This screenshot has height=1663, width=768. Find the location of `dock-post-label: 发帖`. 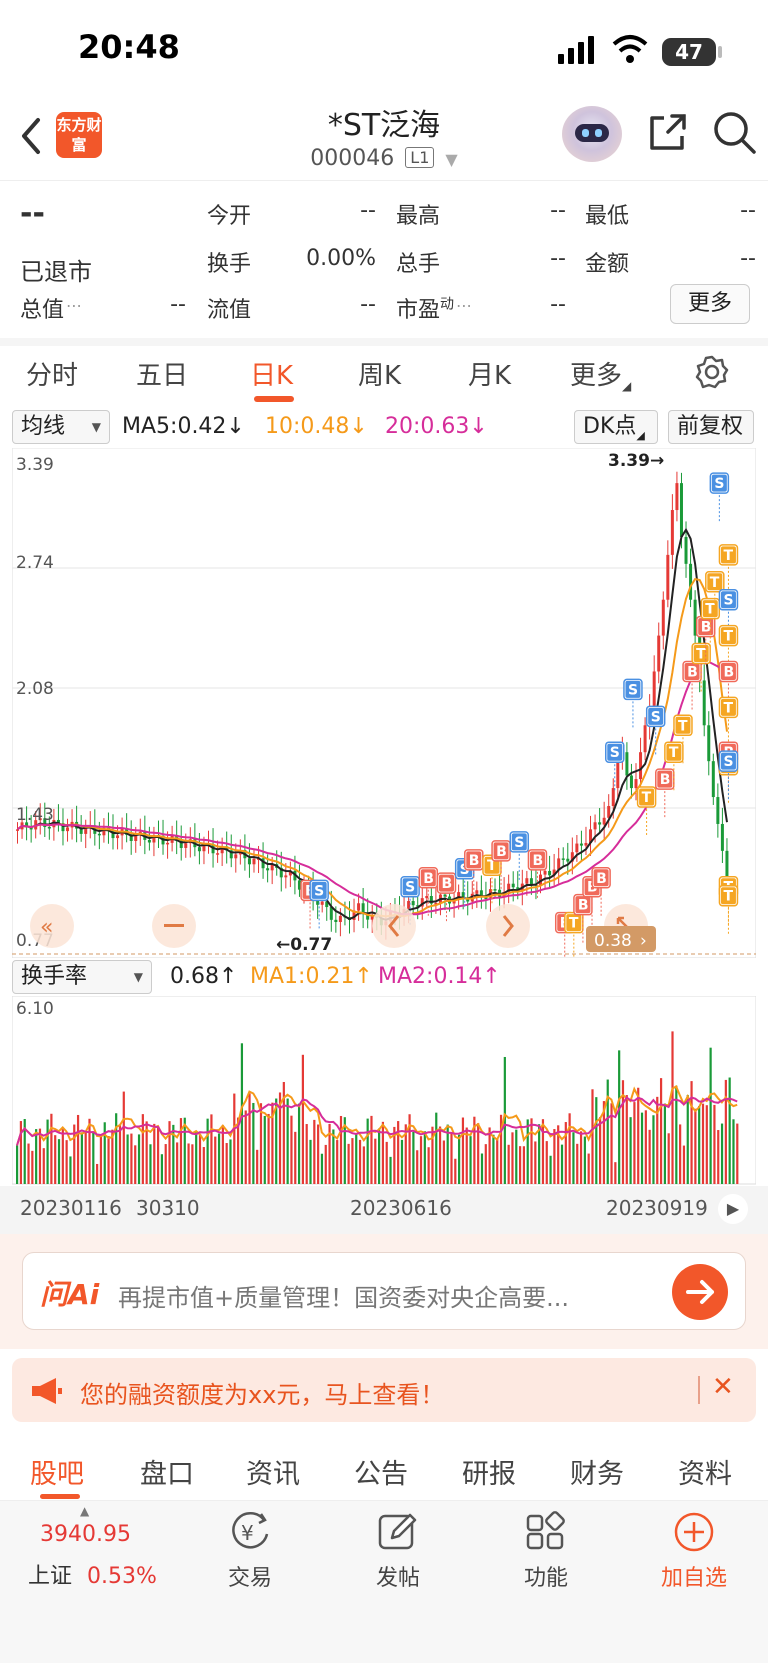

dock-post-label: 发帖 is located at coordinates (397, 1578).